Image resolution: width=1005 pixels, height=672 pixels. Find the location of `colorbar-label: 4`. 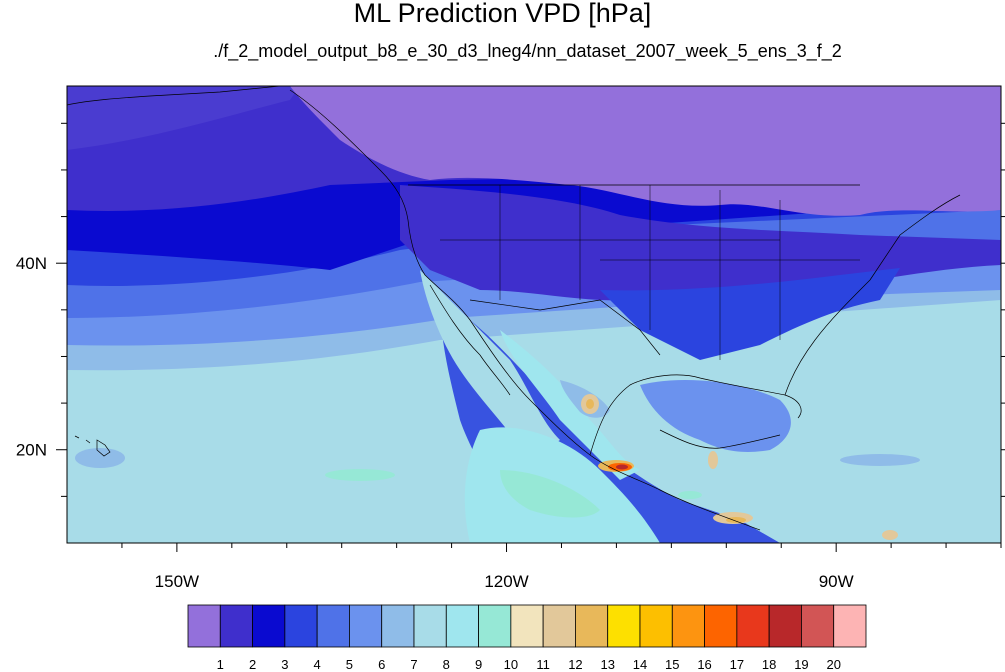

colorbar-label: 4 is located at coordinates (317, 664).